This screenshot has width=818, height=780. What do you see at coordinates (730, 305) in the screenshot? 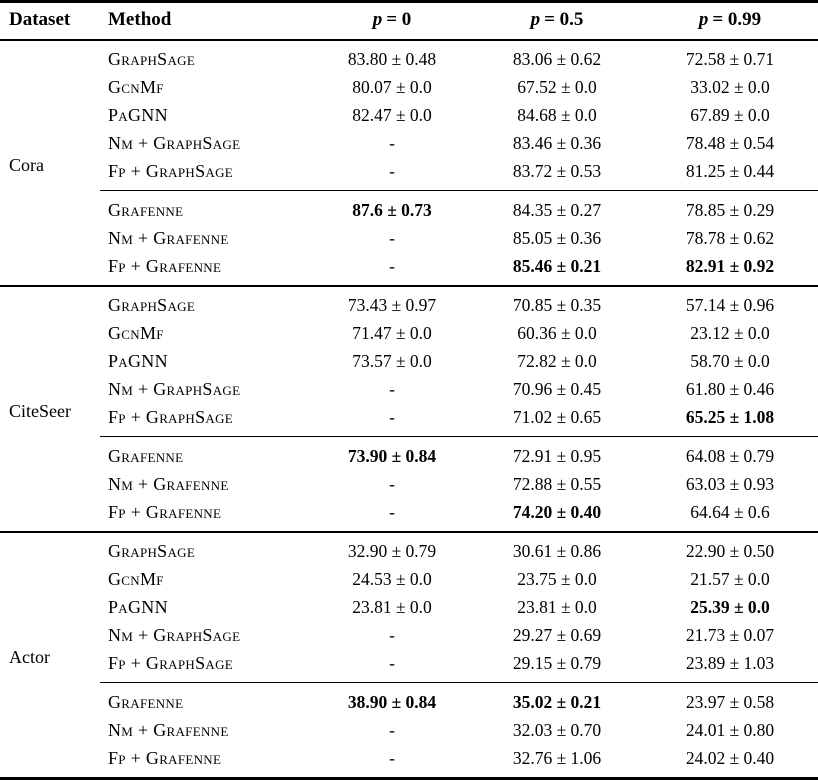
I see `p099-cell: 57.14 ± 0.96` at bounding box center [730, 305].